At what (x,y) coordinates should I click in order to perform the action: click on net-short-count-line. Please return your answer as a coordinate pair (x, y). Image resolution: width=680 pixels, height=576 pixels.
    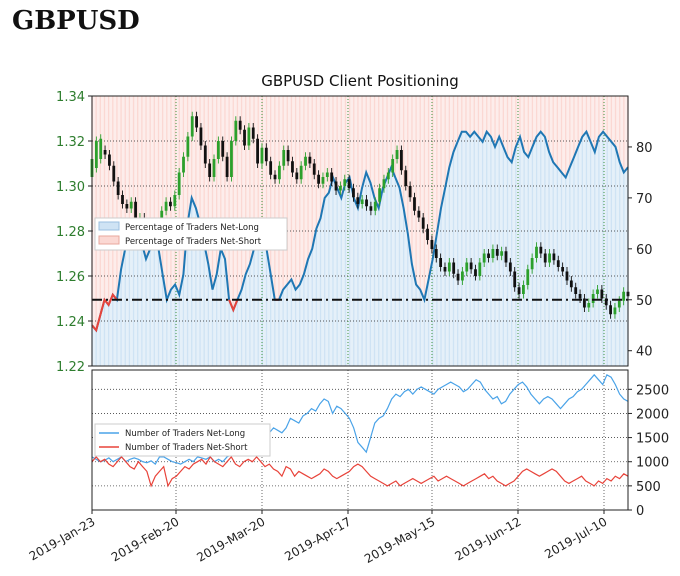
    Looking at the image, I should click on (360, 471).